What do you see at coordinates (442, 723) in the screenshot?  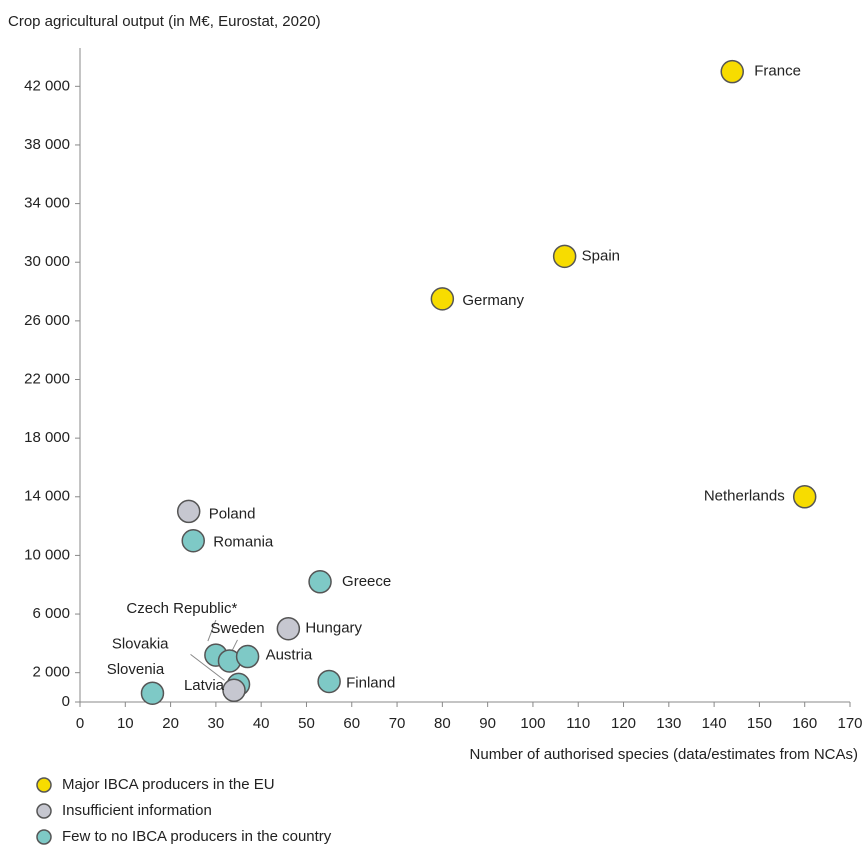 I see `x-tick-label: 80` at bounding box center [442, 723].